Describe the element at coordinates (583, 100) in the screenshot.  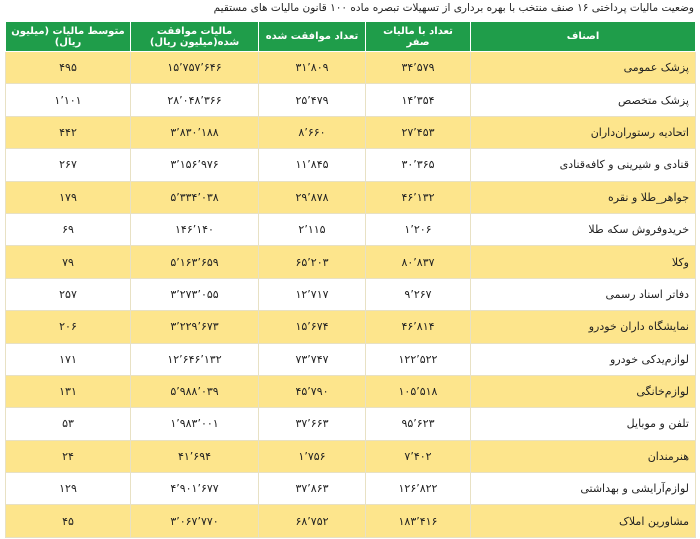
I see `trade-name: پزشک متخصص` at that location.